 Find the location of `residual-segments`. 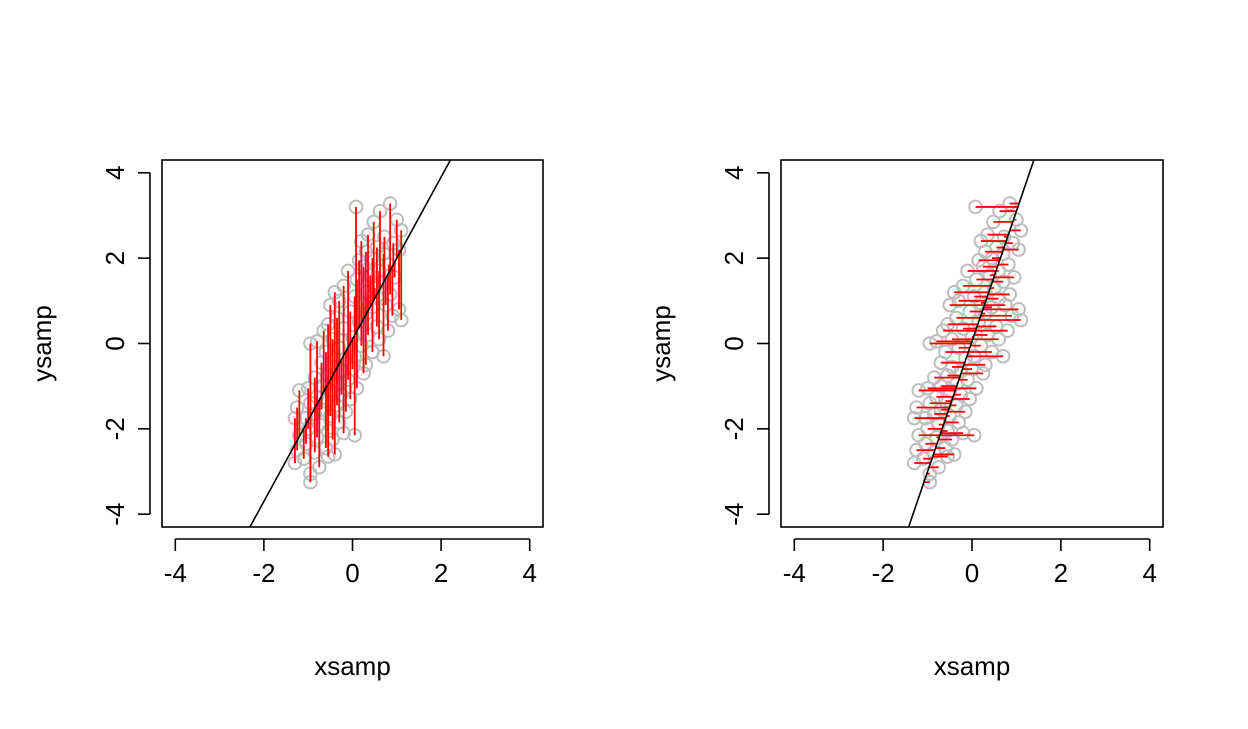

residual-segments is located at coordinates (348, 343).